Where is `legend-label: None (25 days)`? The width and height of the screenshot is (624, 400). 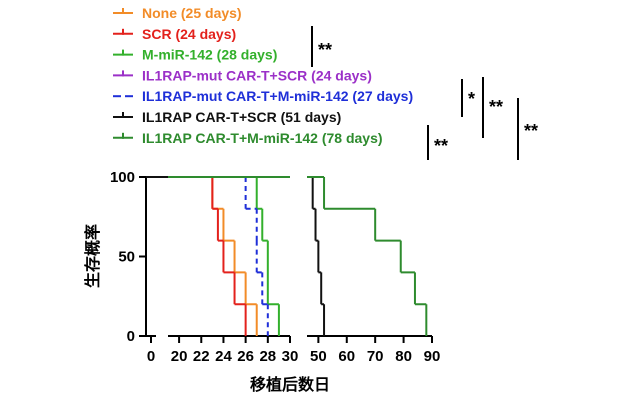
legend-label: None (25 days) is located at coordinates (192, 13).